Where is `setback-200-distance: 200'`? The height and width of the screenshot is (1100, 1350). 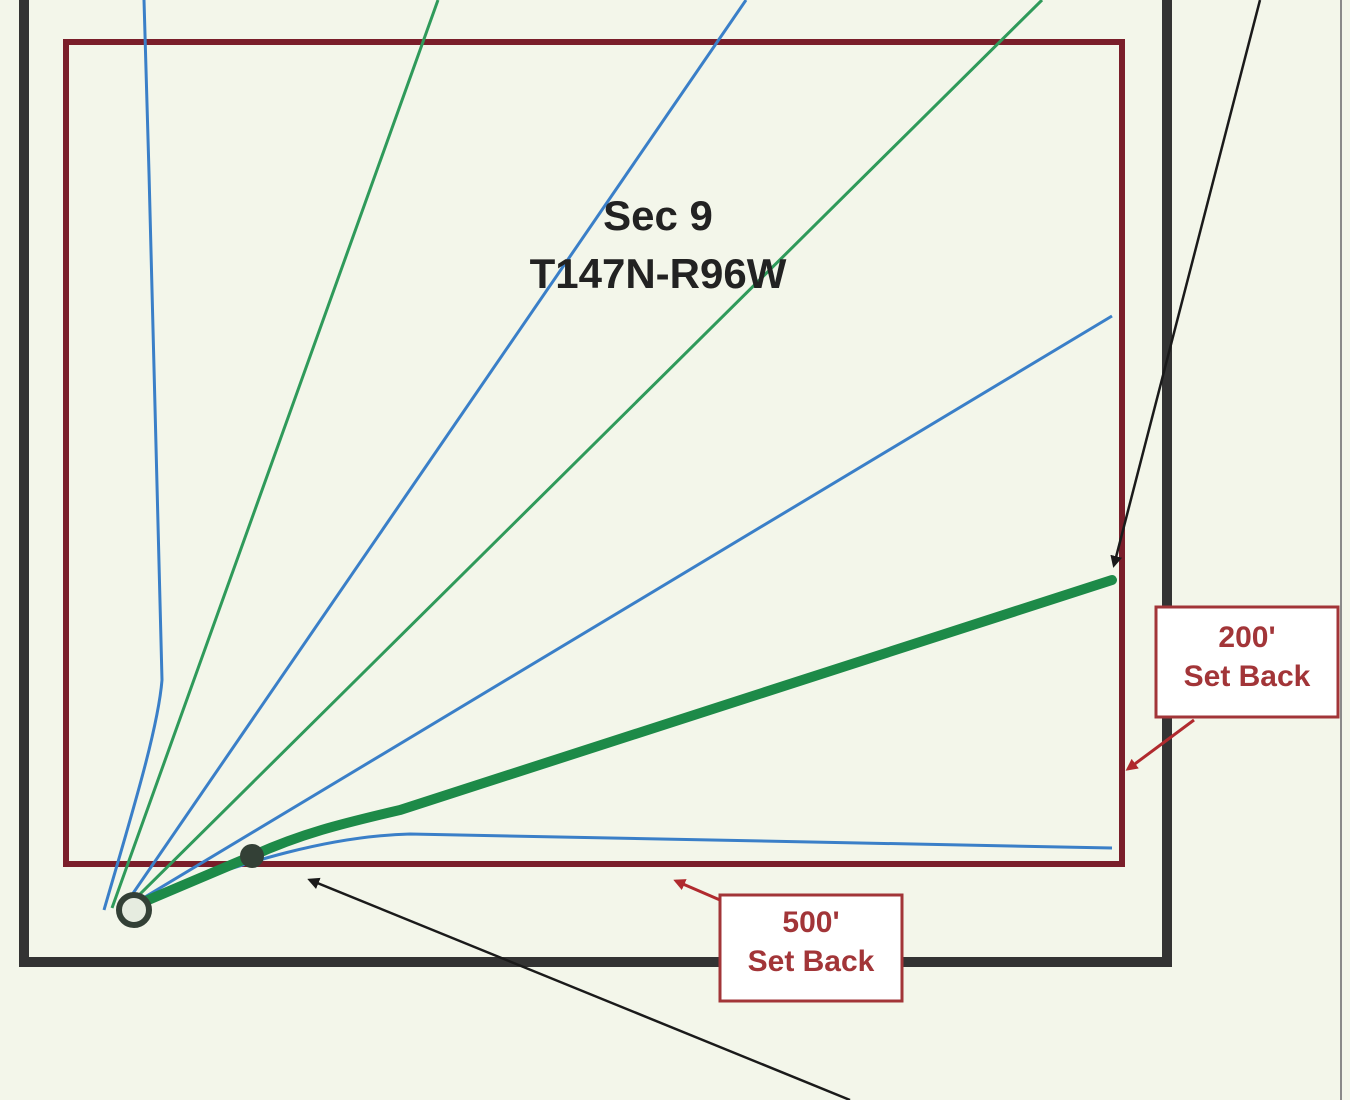 setback-200-distance: 200' is located at coordinates (1246, 637).